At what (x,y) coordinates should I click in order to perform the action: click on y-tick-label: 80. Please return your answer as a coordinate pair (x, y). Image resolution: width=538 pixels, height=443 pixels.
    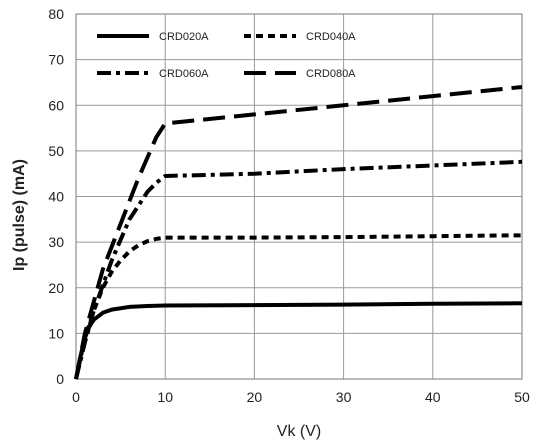
    Looking at the image, I should click on (56, 14).